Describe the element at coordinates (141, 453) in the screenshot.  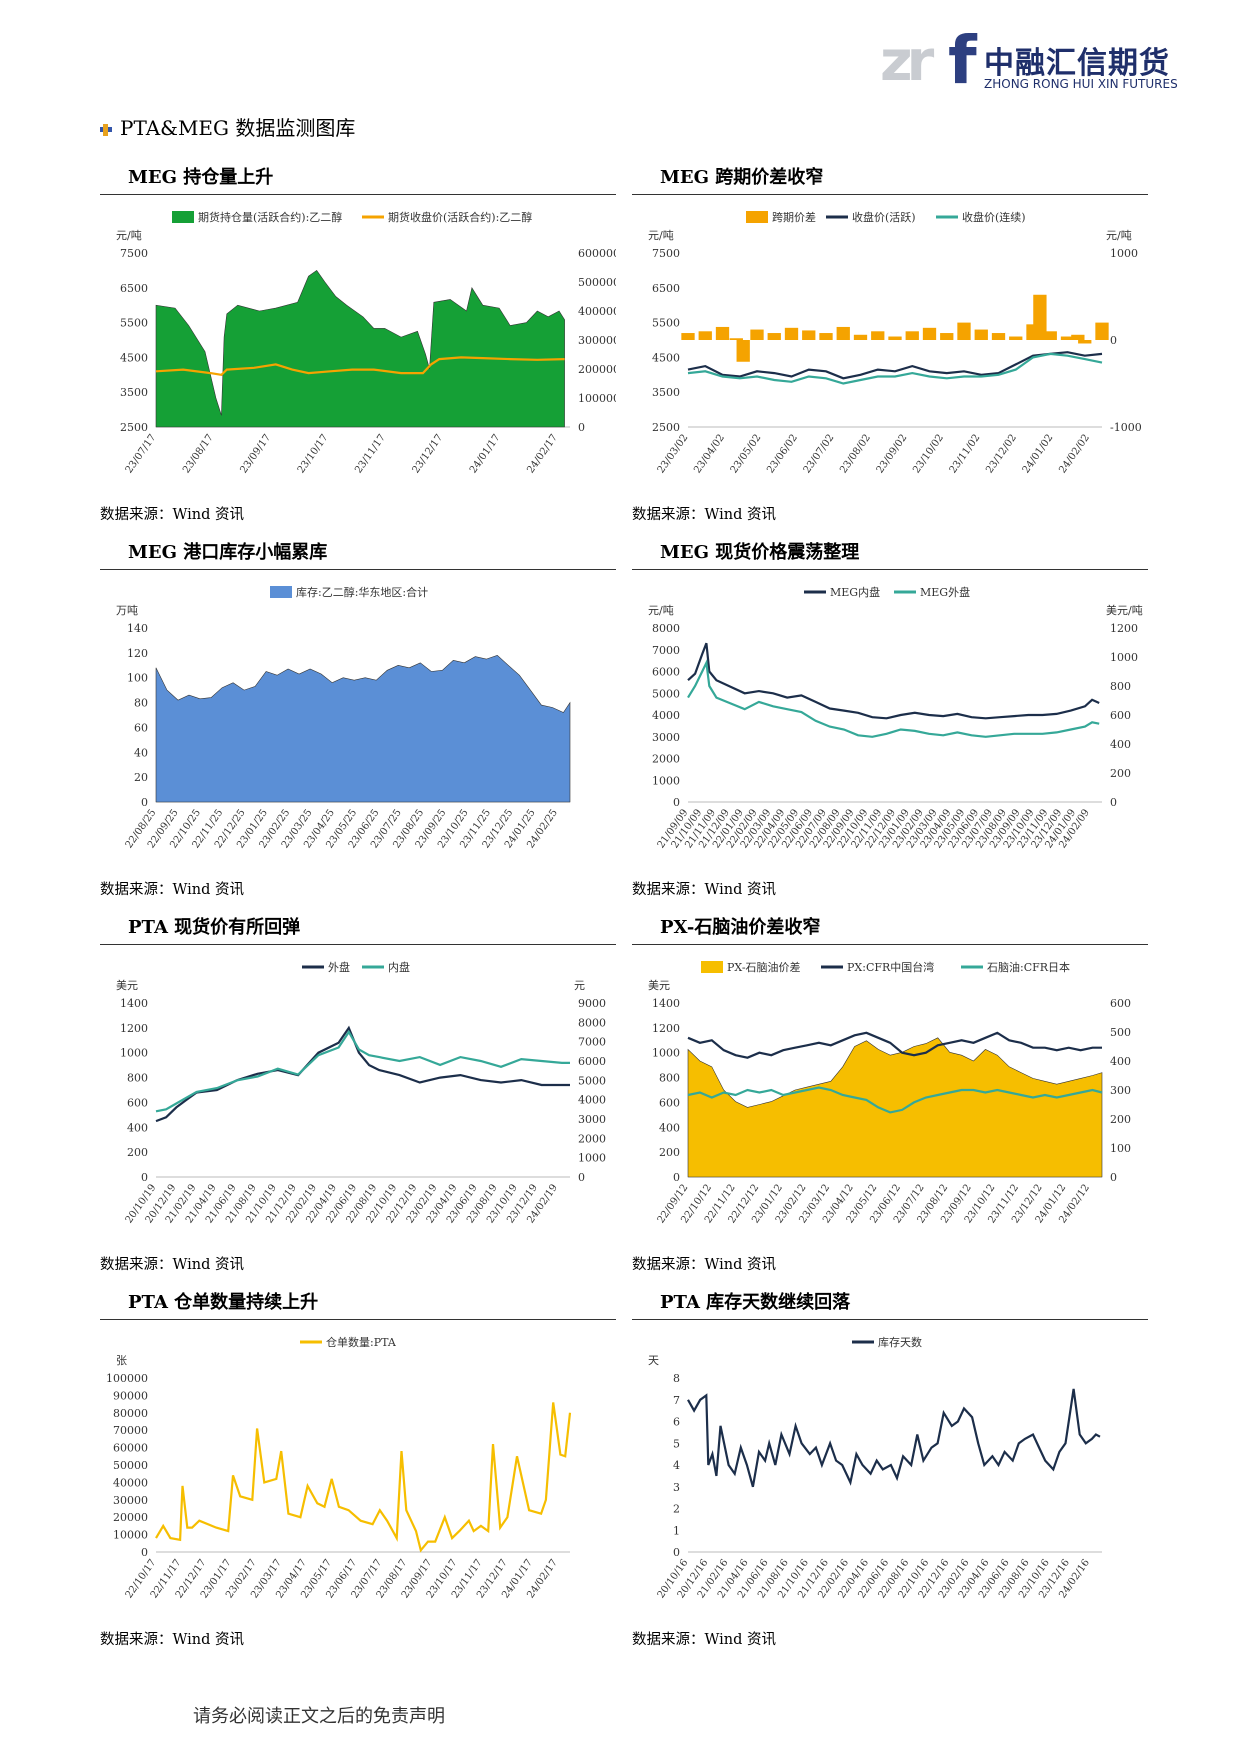
I see `x-tick-label: 23/07/17` at that location.